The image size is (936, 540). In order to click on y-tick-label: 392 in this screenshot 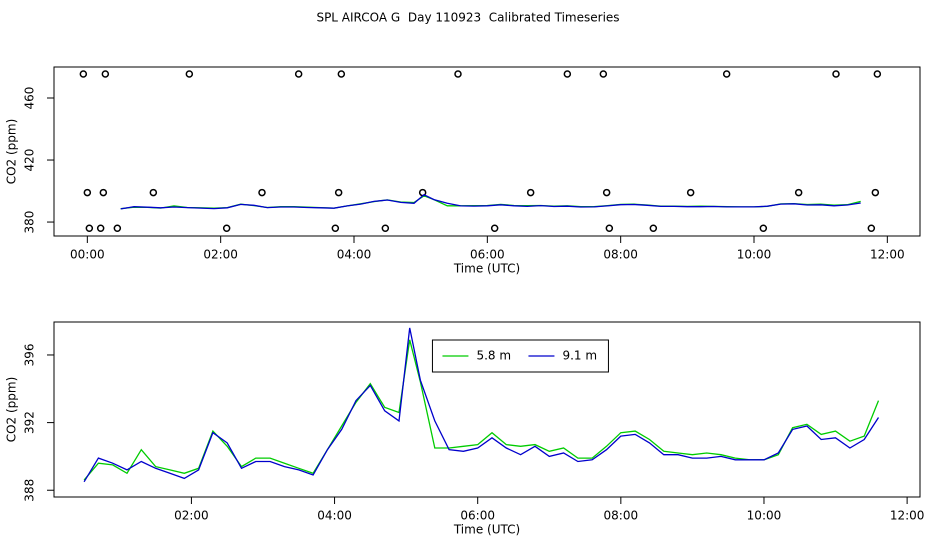, I will do `click(30, 422)`.